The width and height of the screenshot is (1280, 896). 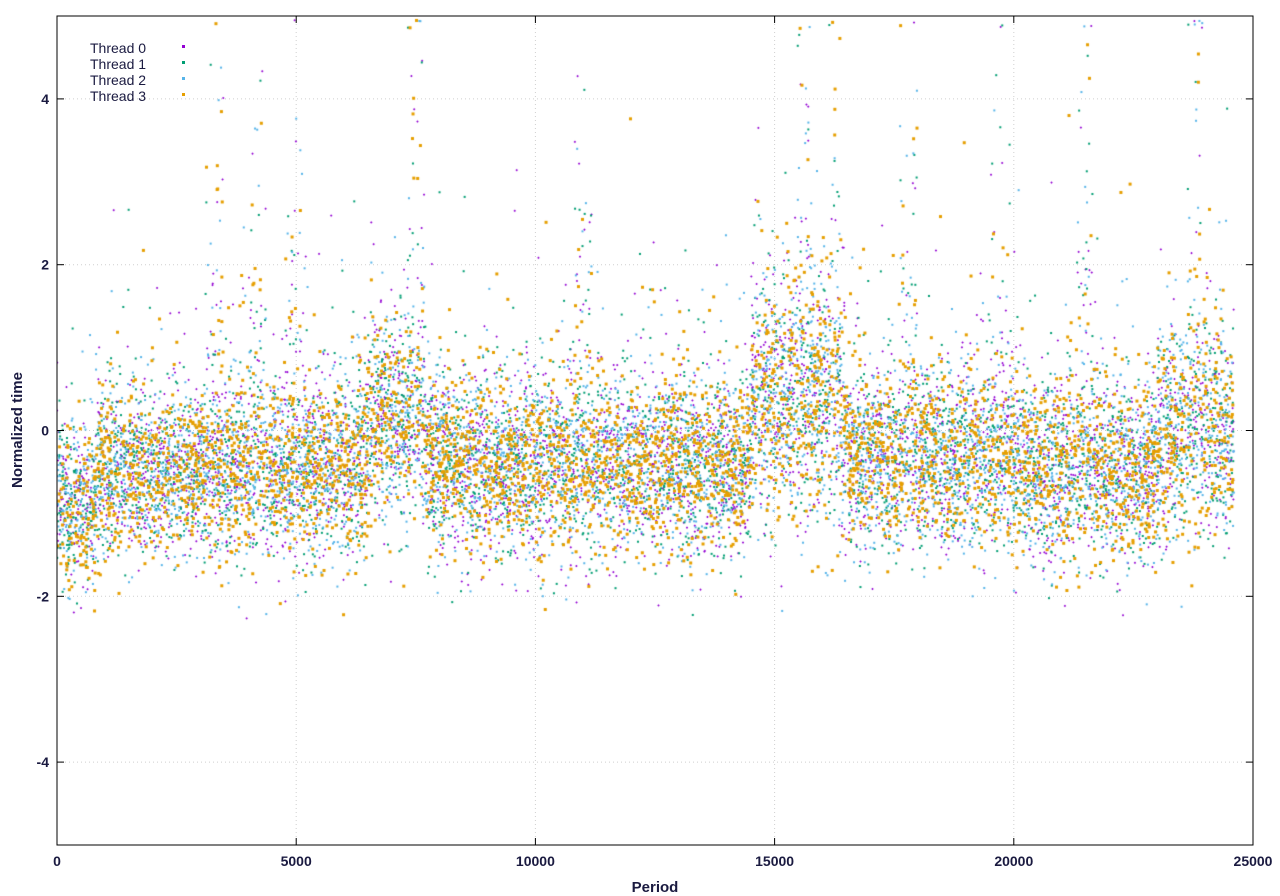 What do you see at coordinates (1253, 861) in the screenshot?
I see `x-tick-label: 25000` at bounding box center [1253, 861].